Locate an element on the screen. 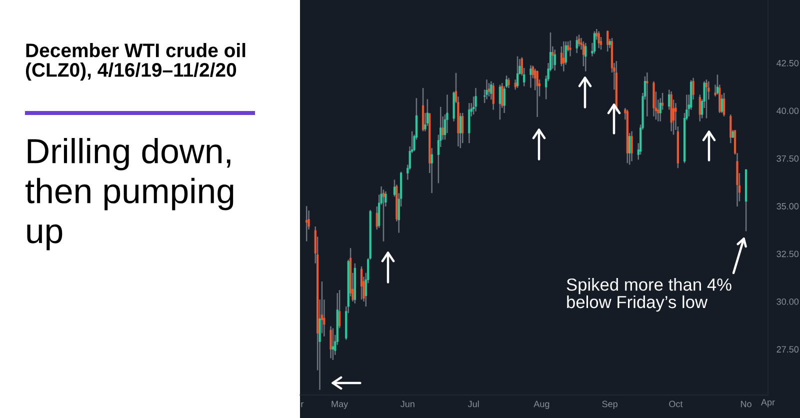 Image resolution: width=800 pixels, height=418 pixels. x-tick-label: r is located at coordinates (302, 405).